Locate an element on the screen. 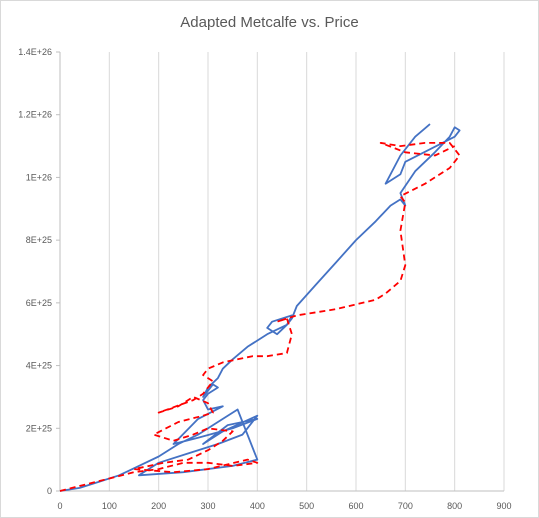 This screenshot has height=518, width=539. y-tick-label: 0 is located at coordinates (49, 491).